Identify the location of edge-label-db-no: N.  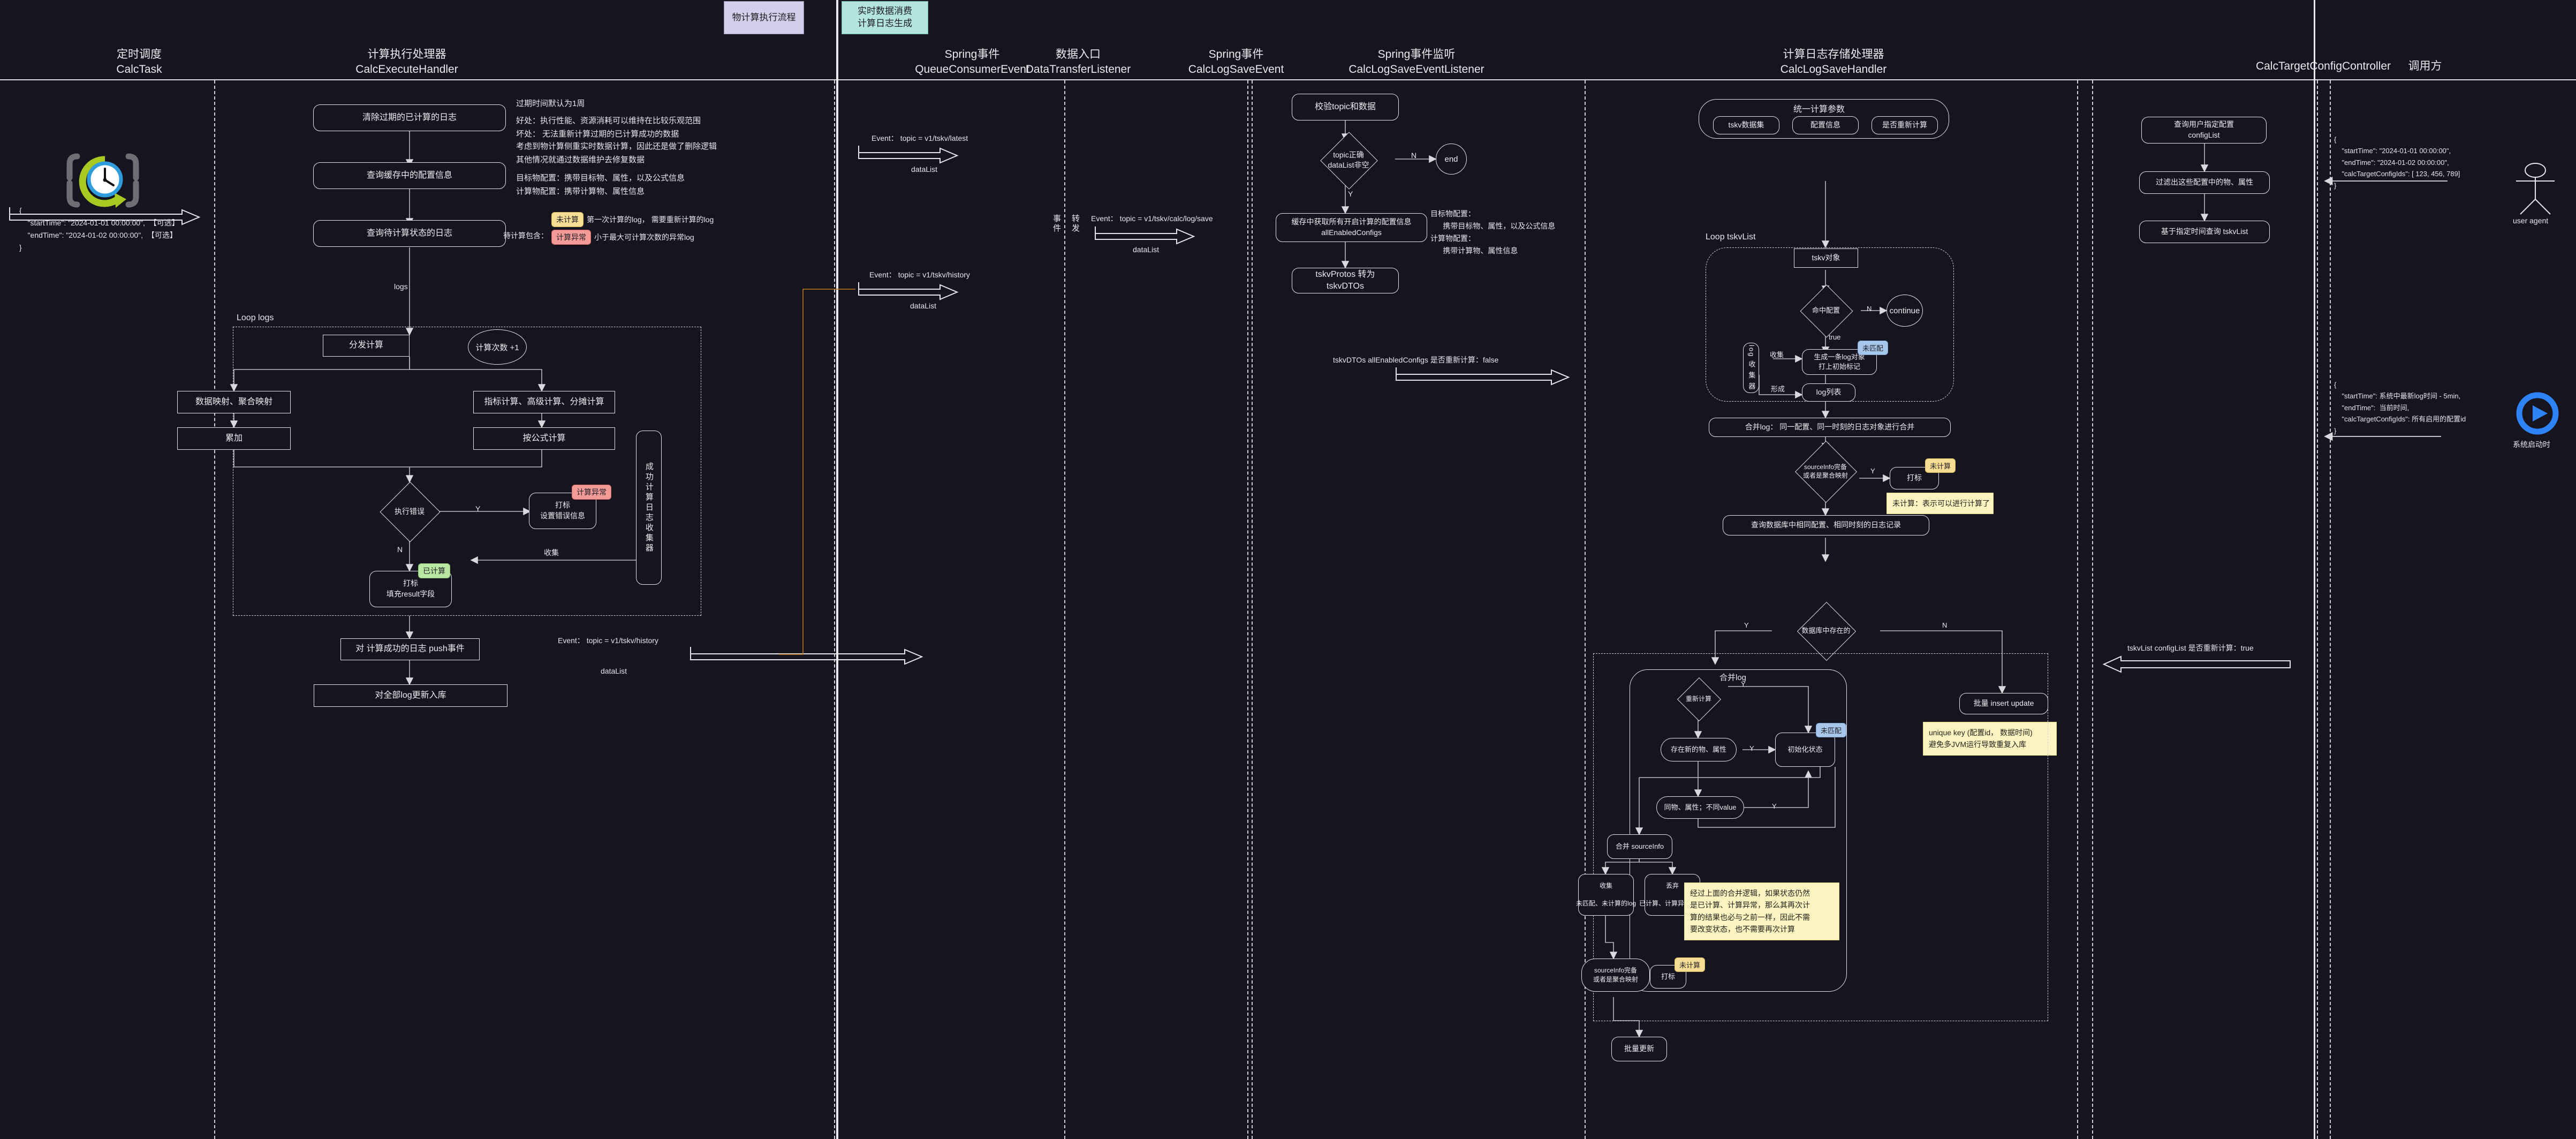
(1945, 625).